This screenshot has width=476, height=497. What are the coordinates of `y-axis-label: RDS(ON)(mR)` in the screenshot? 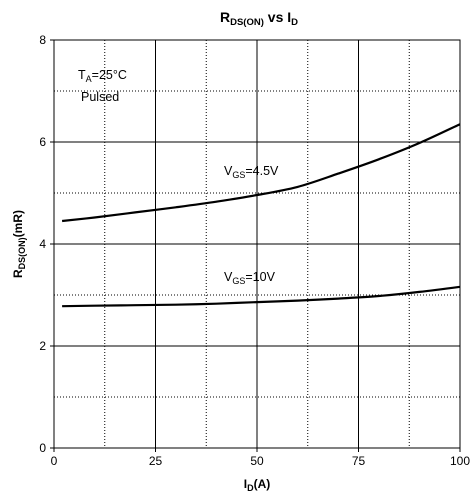 It's located at (19, 244).